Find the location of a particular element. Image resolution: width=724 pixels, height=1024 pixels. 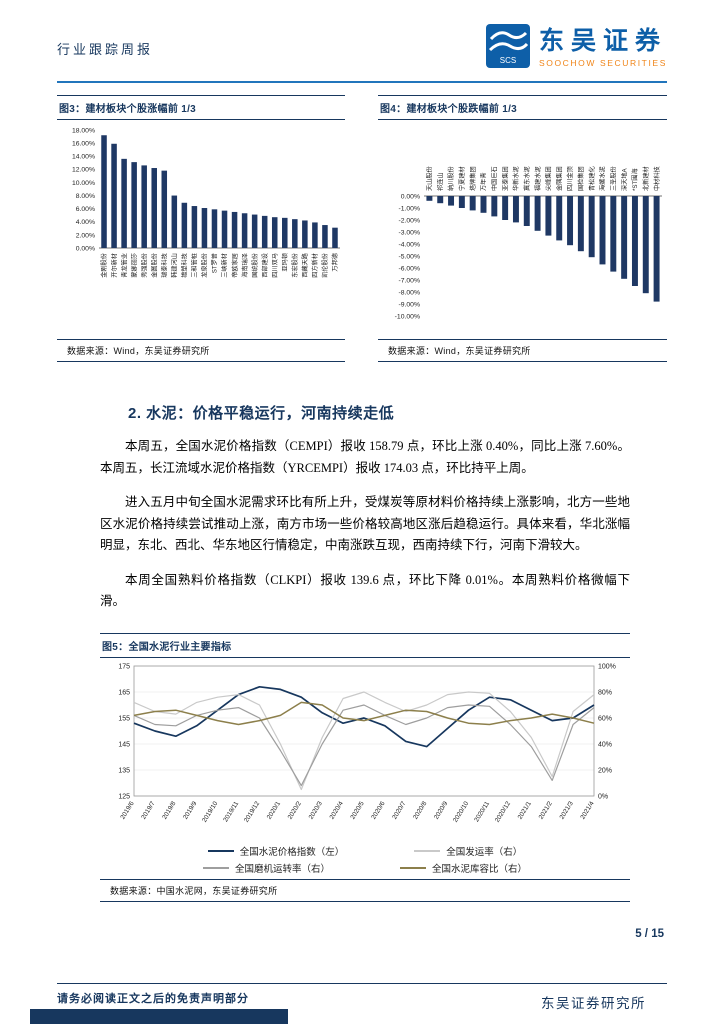

svg-text: 2020/5 is located at coordinates (357, 809).